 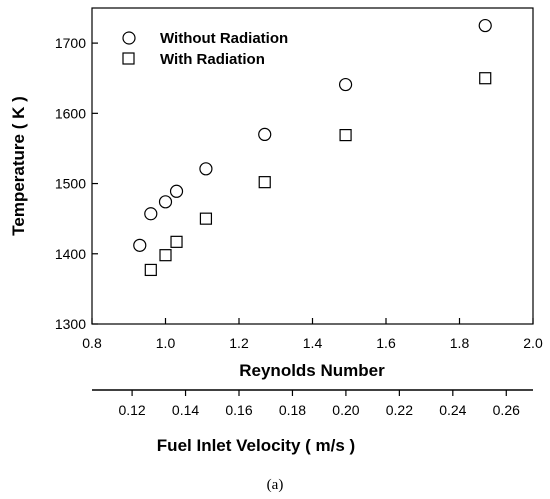 What do you see at coordinates (212, 59) in the screenshot?
I see `legend-label-with-radiation: With Radiation` at bounding box center [212, 59].